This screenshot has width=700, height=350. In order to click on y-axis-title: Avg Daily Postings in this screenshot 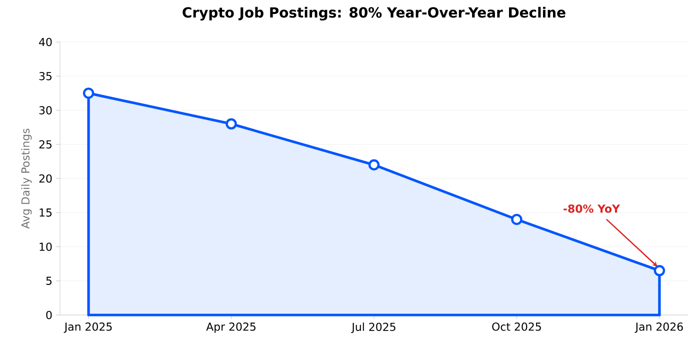, I will do `click(26, 178)`.